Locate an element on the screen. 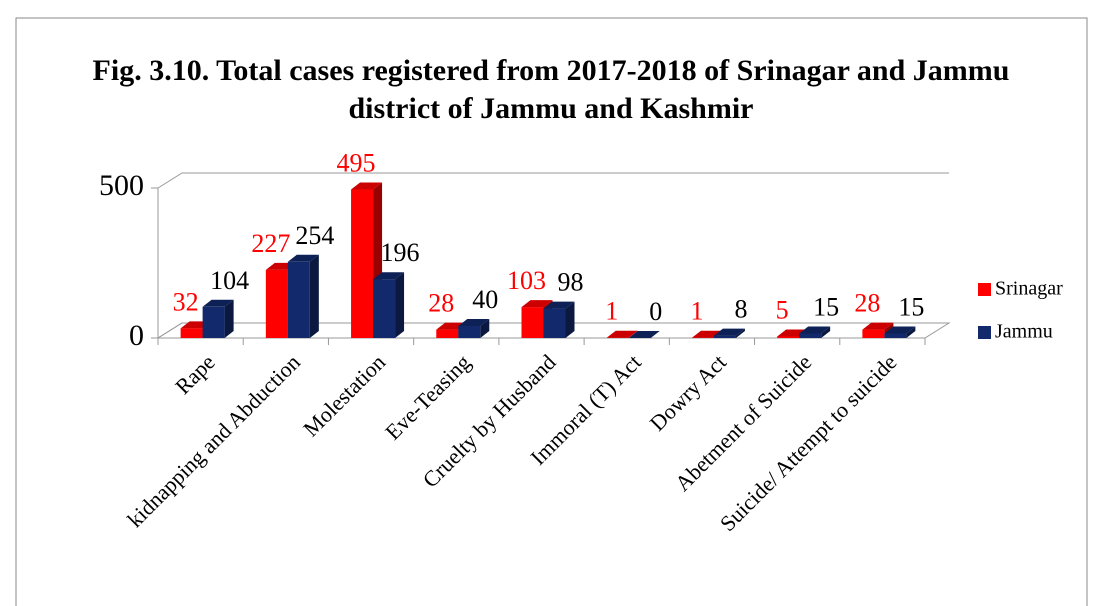 The width and height of the screenshot is (1102, 606). x-tick-label: Rape is located at coordinates (195, 374).